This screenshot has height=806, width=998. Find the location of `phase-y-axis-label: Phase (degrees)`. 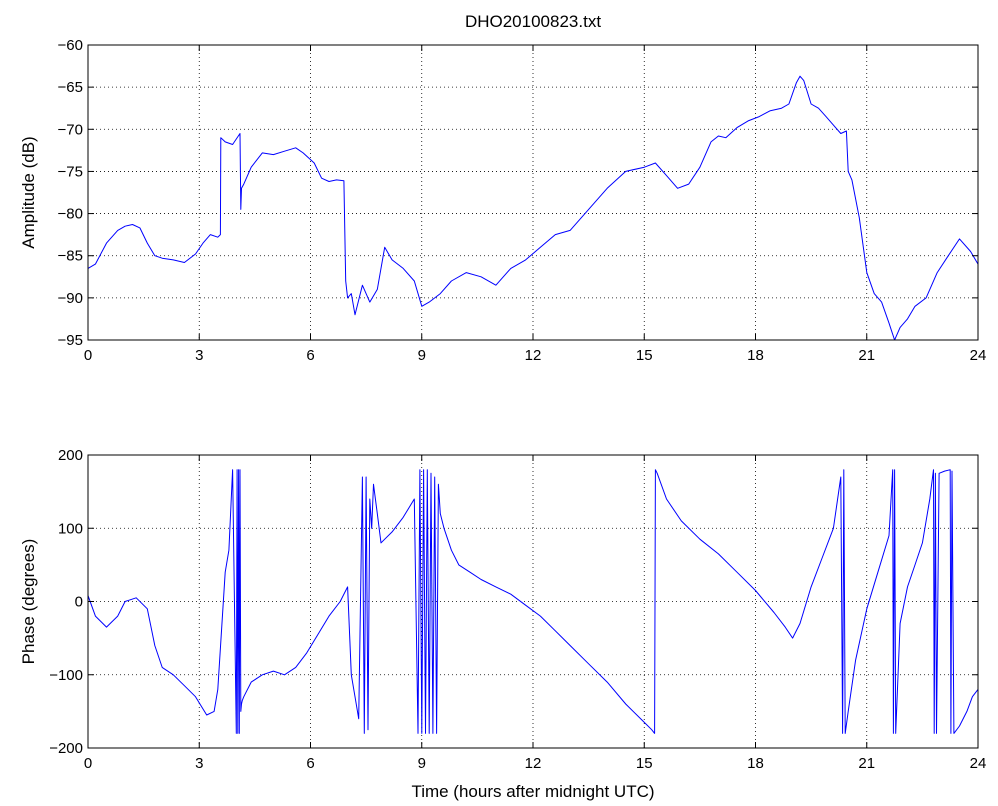

phase-y-axis-label: Phase (degrees) is located at coordinates (28, 602).